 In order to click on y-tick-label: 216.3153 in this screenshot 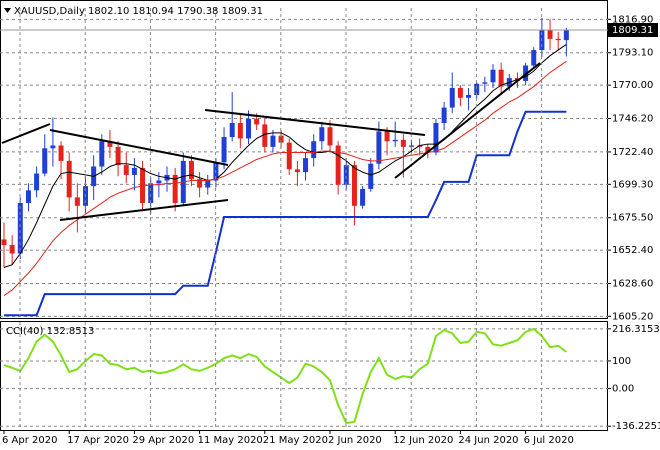, I will do `click(636, 329)`.